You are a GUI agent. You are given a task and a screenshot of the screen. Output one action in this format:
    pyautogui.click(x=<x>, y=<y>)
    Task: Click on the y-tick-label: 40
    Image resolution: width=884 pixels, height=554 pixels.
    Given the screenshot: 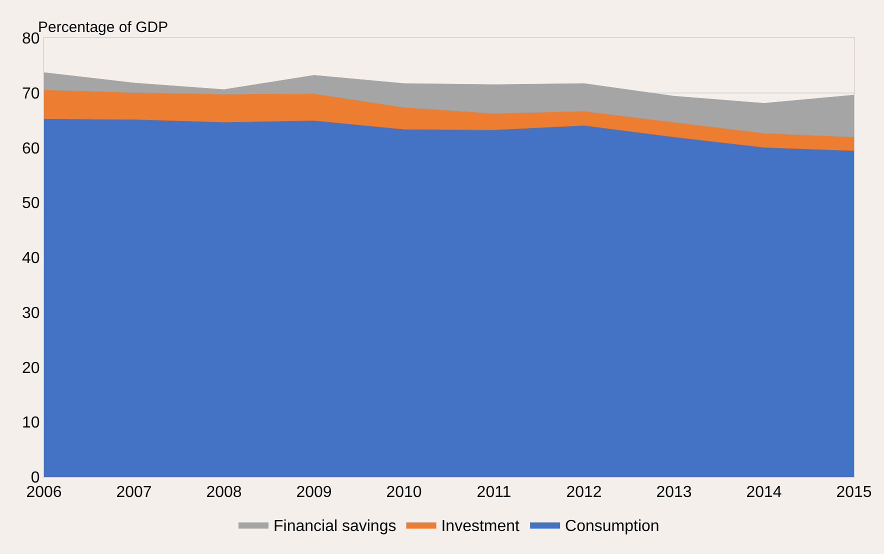 What is the action you would take?
    pyautogui.click(x=31, y=259)
    